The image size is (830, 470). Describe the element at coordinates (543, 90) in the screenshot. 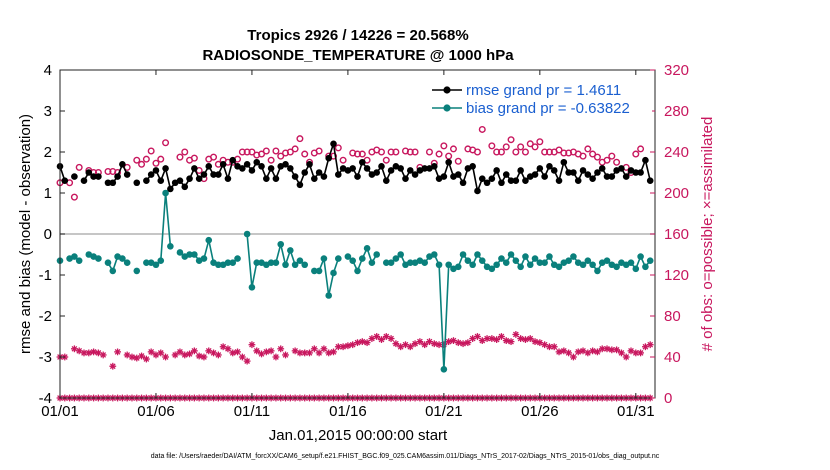

I see `legend-rmse-label: rmse grand pr = 1.4611` at that location.